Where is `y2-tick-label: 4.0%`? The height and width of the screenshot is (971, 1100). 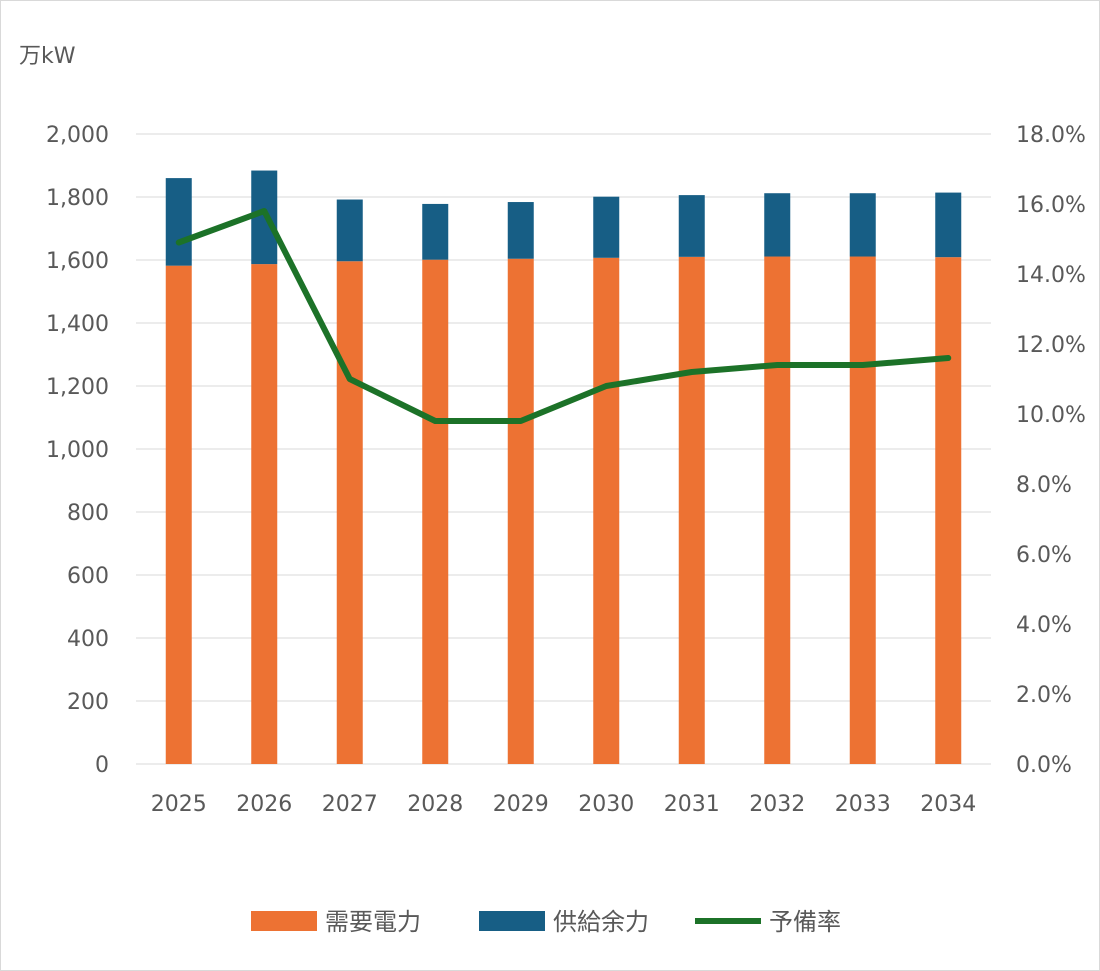
y2-tick-label: 4.0% is located at coordinates (1044, 625).